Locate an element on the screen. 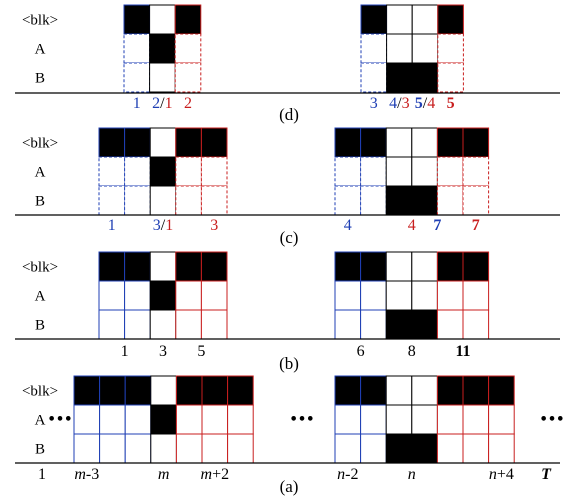 The image size is (579, 500). time-label: 2/1 is located at coordinates (162, 103).